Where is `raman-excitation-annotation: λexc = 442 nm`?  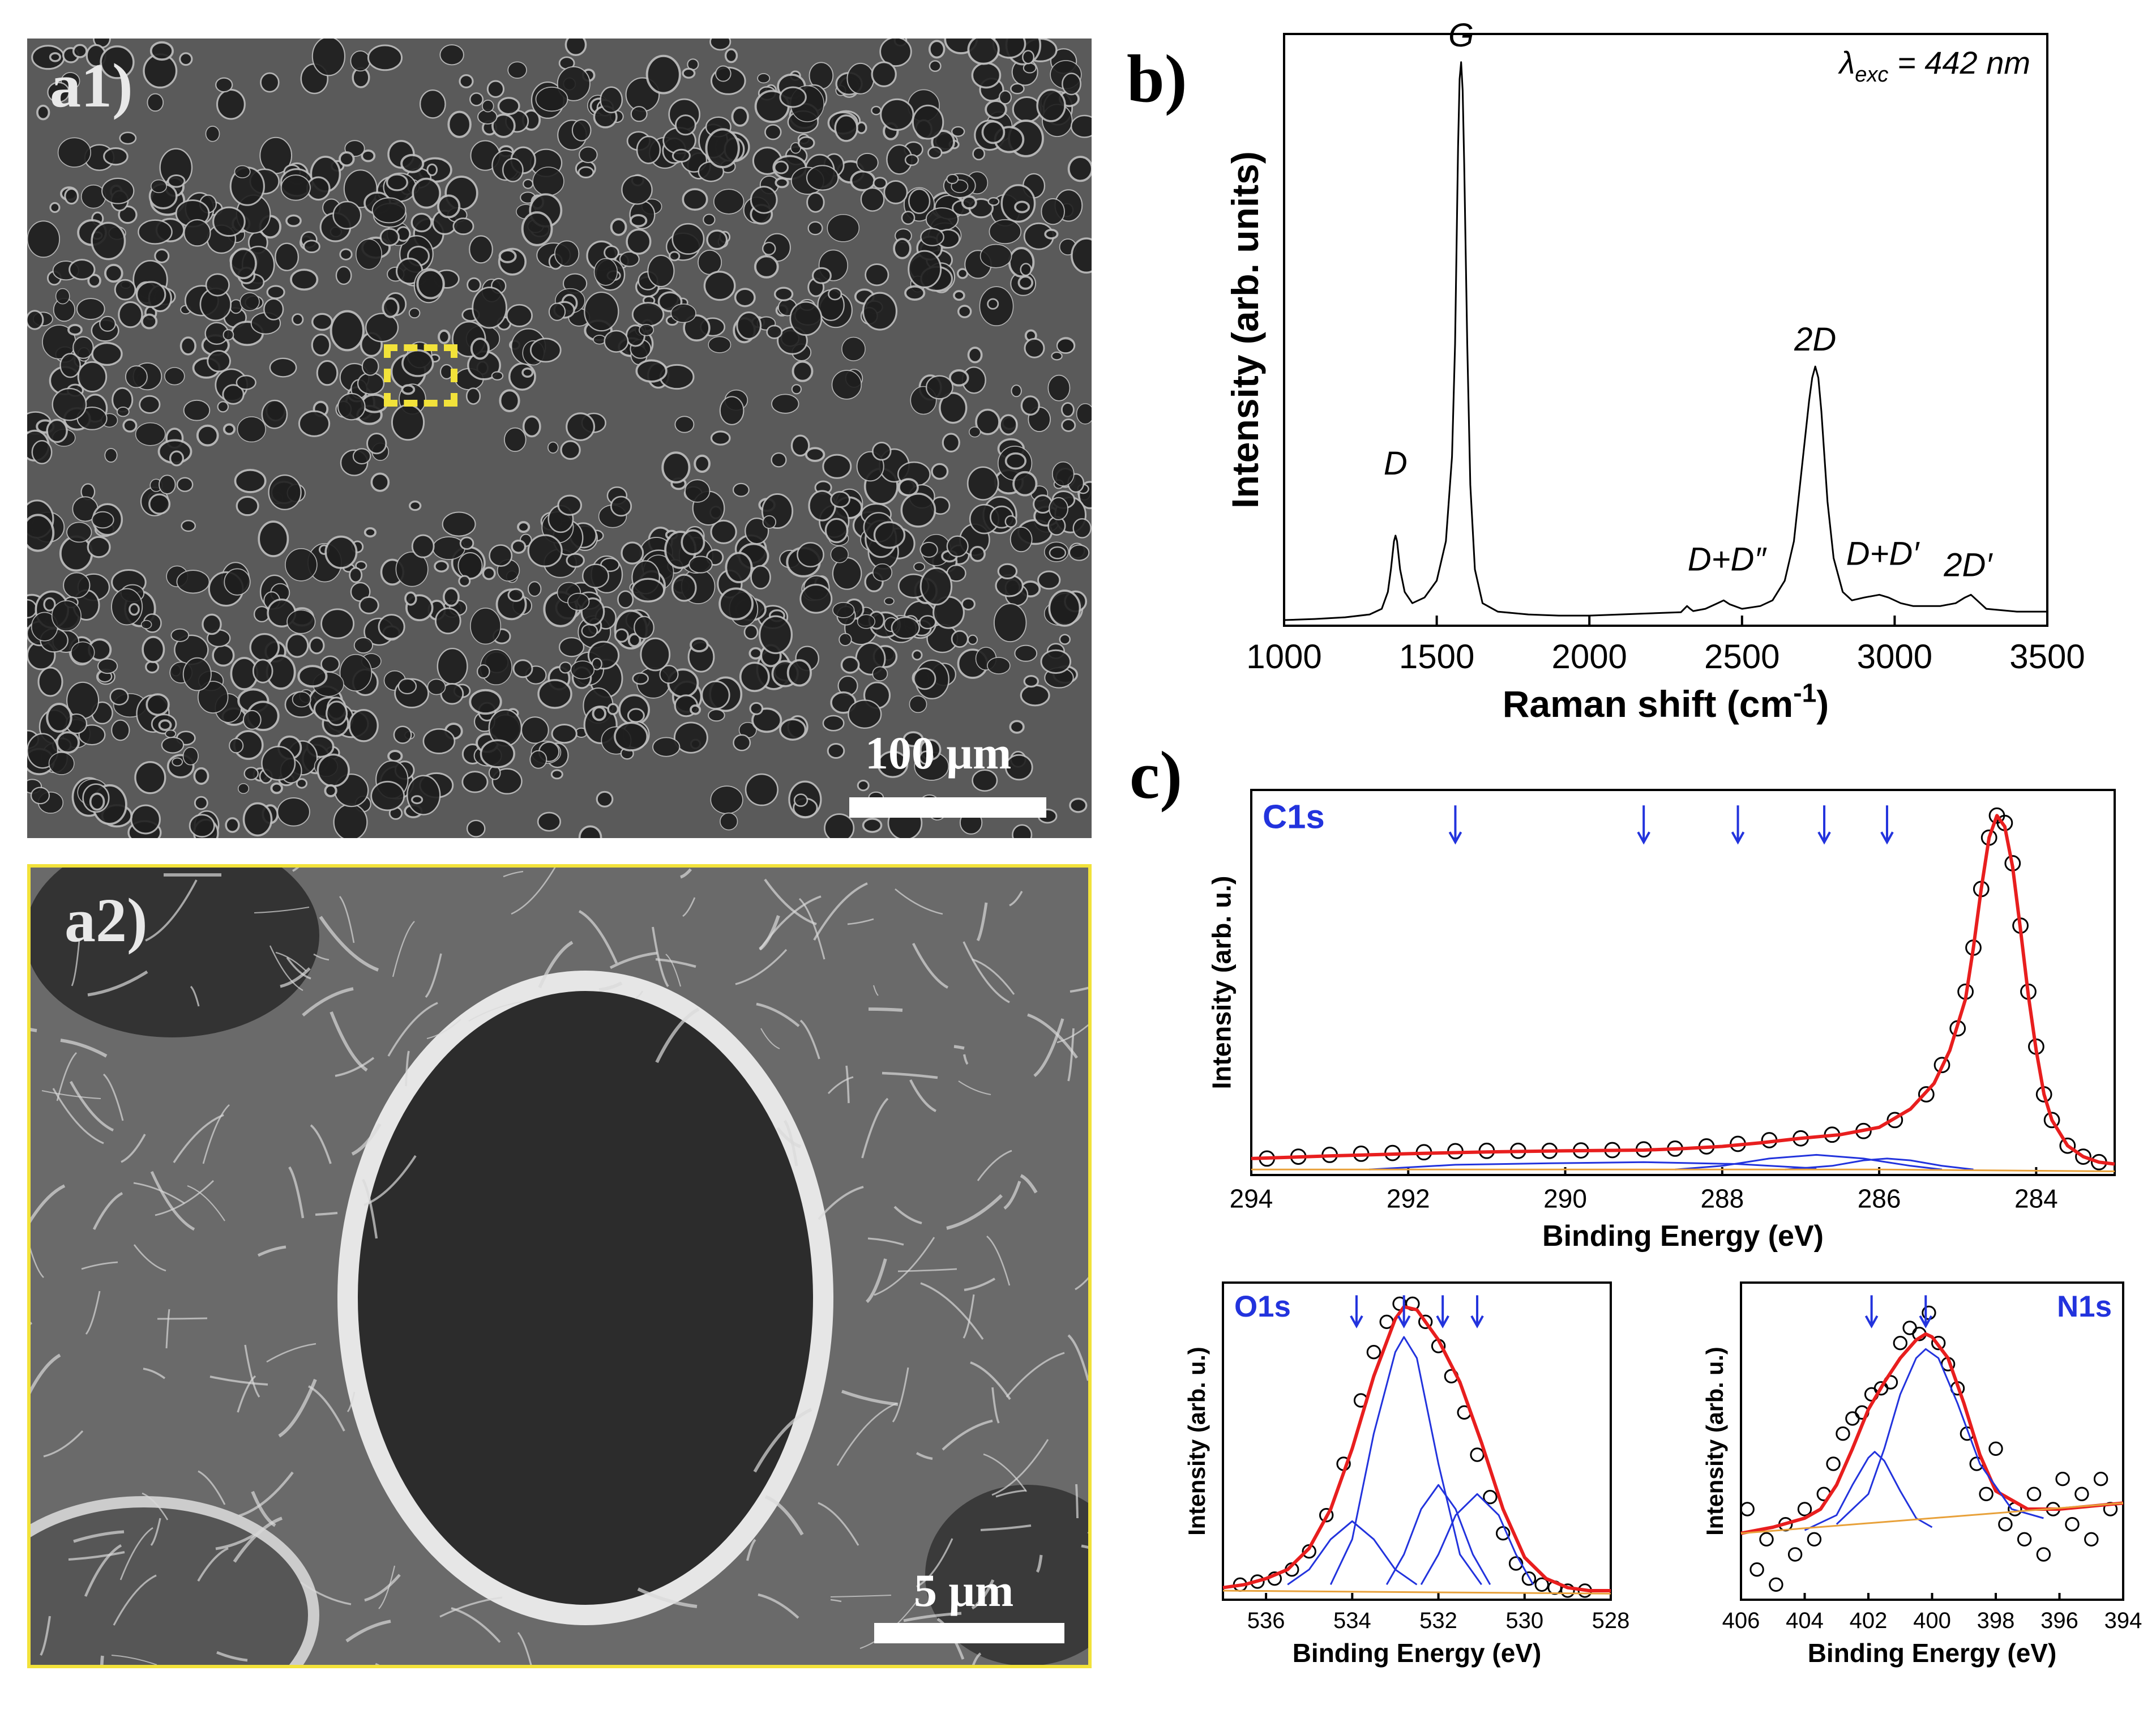
raman-excitation-annotation: λexc = 442 nm is located at coordinates (1934, 66).